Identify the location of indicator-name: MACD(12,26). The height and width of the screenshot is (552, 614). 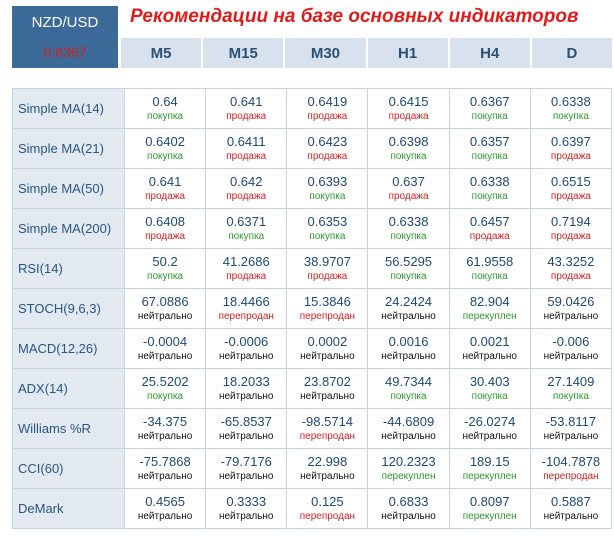
(68, 348).